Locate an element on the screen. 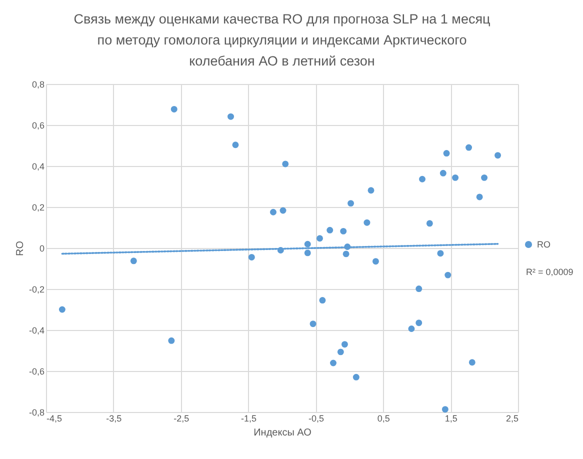 The width and height of the screenshot is (583, 459). y-tick-label: 0,2 is located at coordinates (38, 207).